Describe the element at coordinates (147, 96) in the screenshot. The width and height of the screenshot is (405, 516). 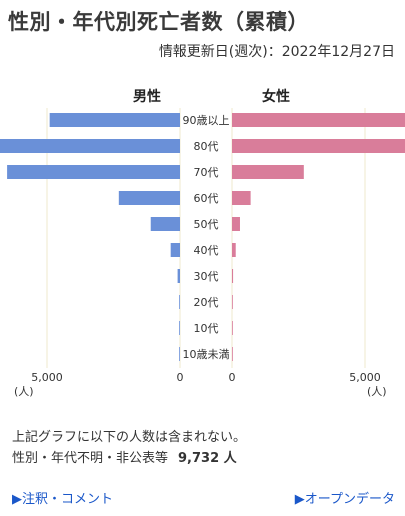
I see `series-label-male: 男性` at that location.